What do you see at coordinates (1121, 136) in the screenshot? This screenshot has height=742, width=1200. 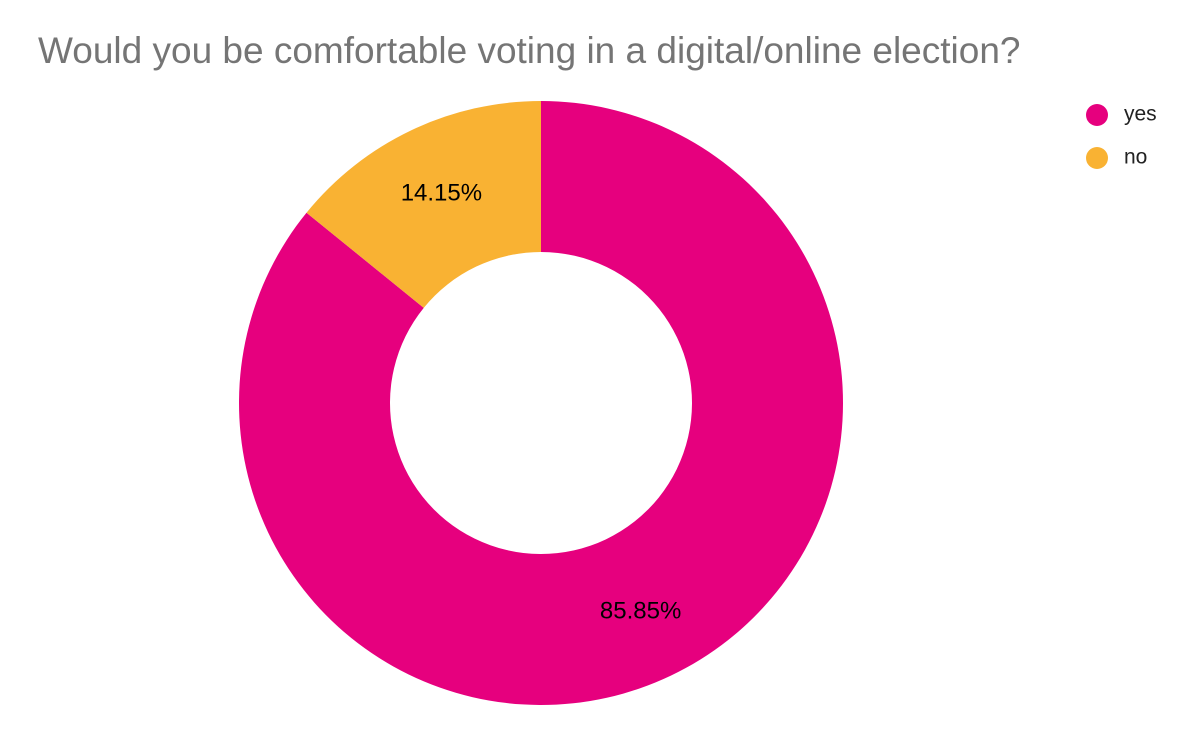 I see `legend: yes no` at bounding box center [1121, 136].